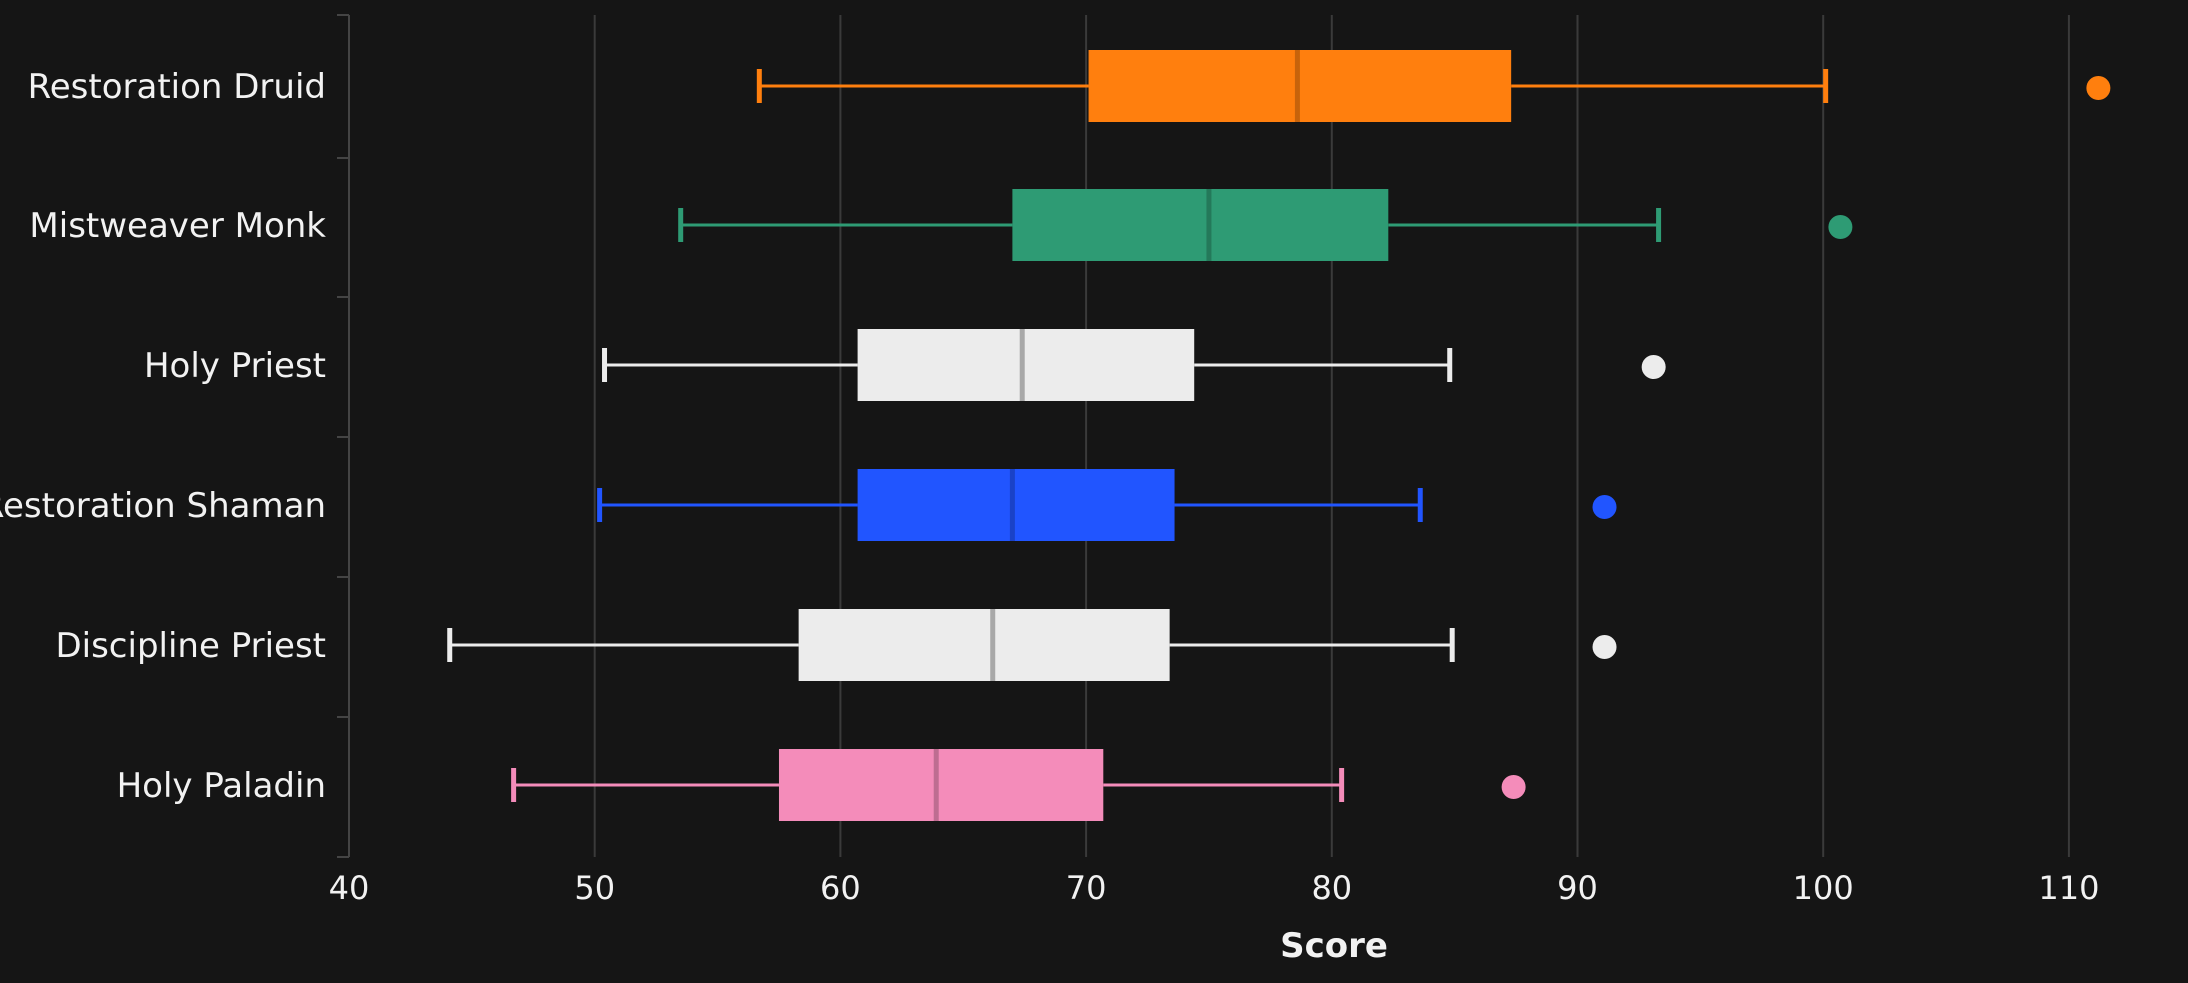 The width and height of the screenshot is (2188, 983). What do you see at coordinates (1214, 888) in the screenshot?
I see `x-axis-ticks: 40 50 60 70 80 90 100 110` at bounding box center [1214, 888].